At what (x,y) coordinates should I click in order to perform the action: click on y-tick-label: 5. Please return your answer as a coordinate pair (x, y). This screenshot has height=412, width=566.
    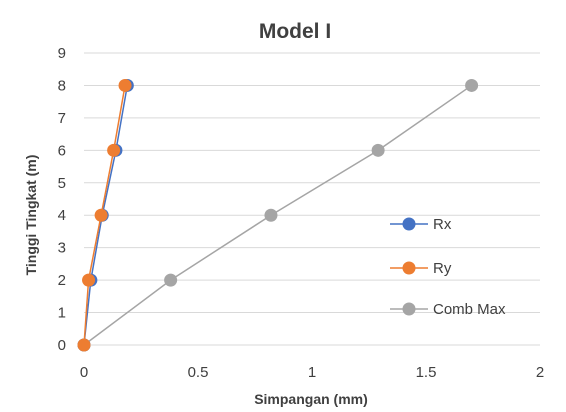
    Looking at the image, I should click on (62, 183).